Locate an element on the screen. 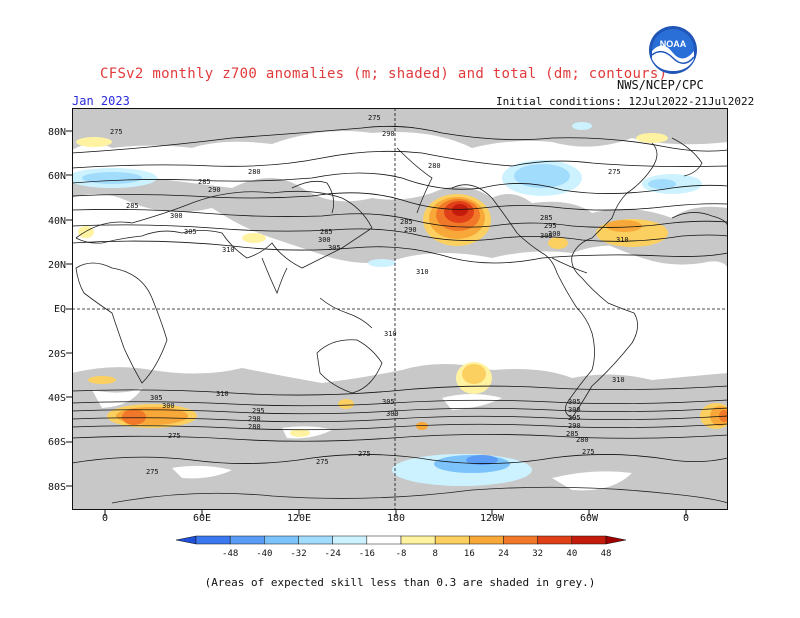 The width and height of the screenshot is (800, 618). colorbar-tick-label: -32 is located at coordinates (298, 554).